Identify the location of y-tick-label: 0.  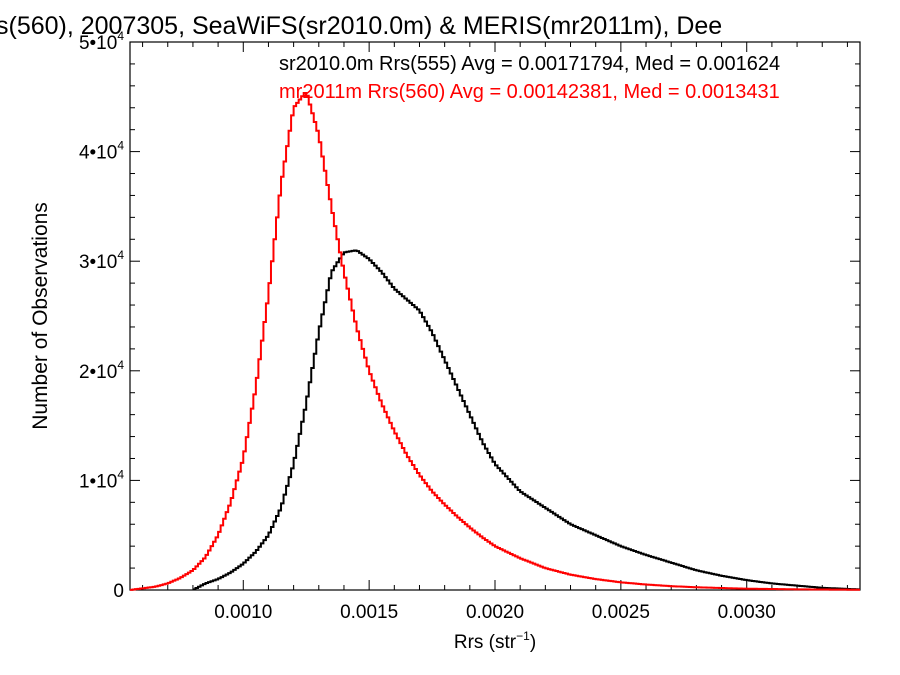
(118, 591).